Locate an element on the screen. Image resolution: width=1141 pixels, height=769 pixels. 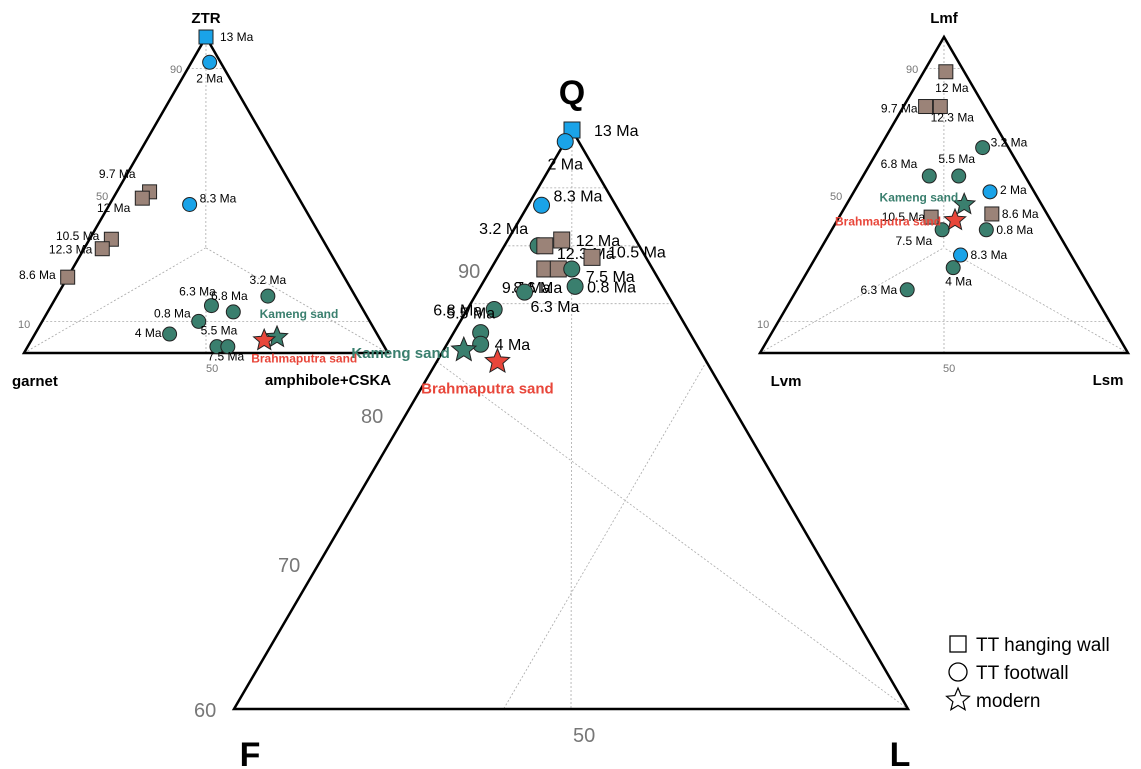
legend-label: modern is located at coordinates (1008, 701).